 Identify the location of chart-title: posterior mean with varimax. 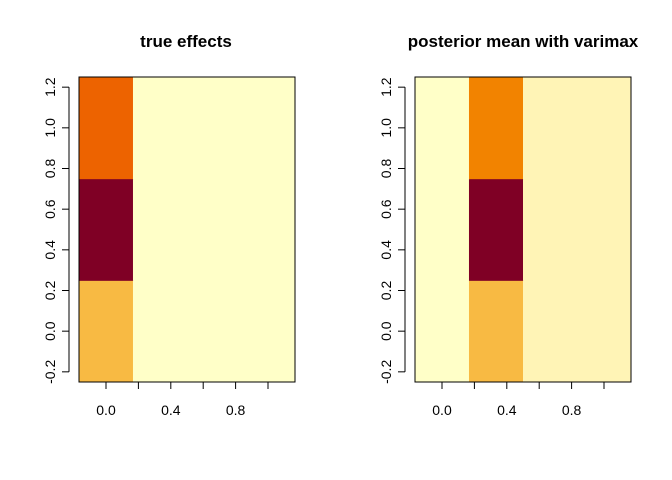
(523, 41).